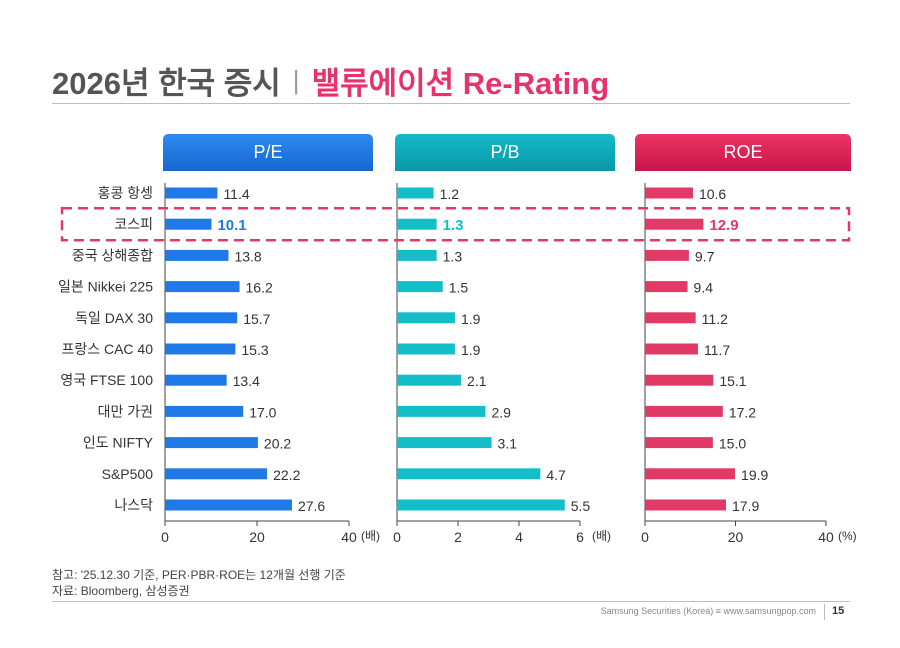 Image resolution: width=900 pixels, height=648 pixels. I want to click on pe-value-label: 16.2, so click(259, 288).